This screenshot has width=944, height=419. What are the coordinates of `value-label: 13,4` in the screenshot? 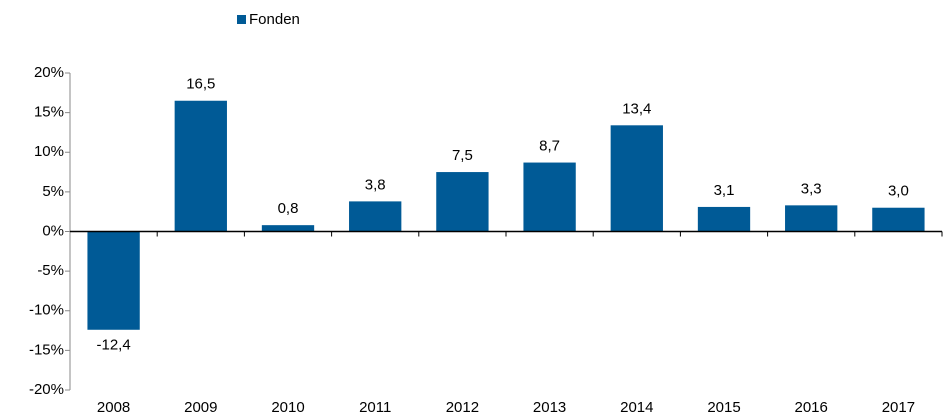 It's located at (636, 108).